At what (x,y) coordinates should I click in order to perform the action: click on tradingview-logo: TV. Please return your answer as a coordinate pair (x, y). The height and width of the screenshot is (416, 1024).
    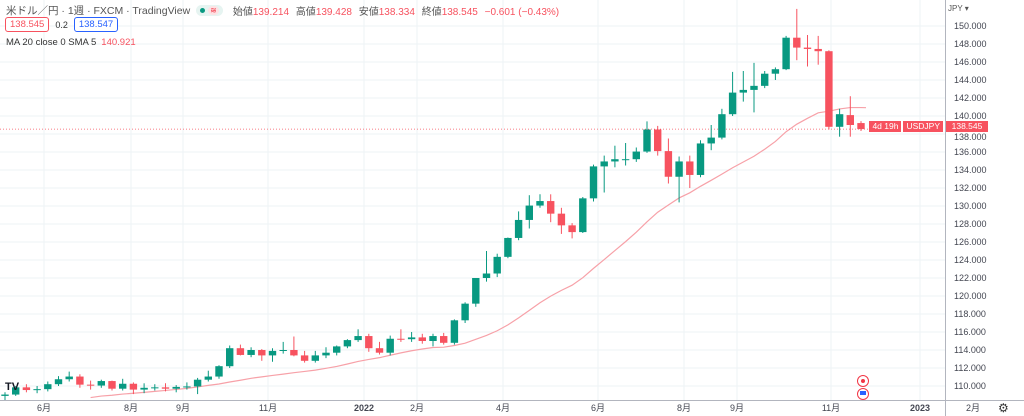
    Looking at the image, I should click on (12, 387).